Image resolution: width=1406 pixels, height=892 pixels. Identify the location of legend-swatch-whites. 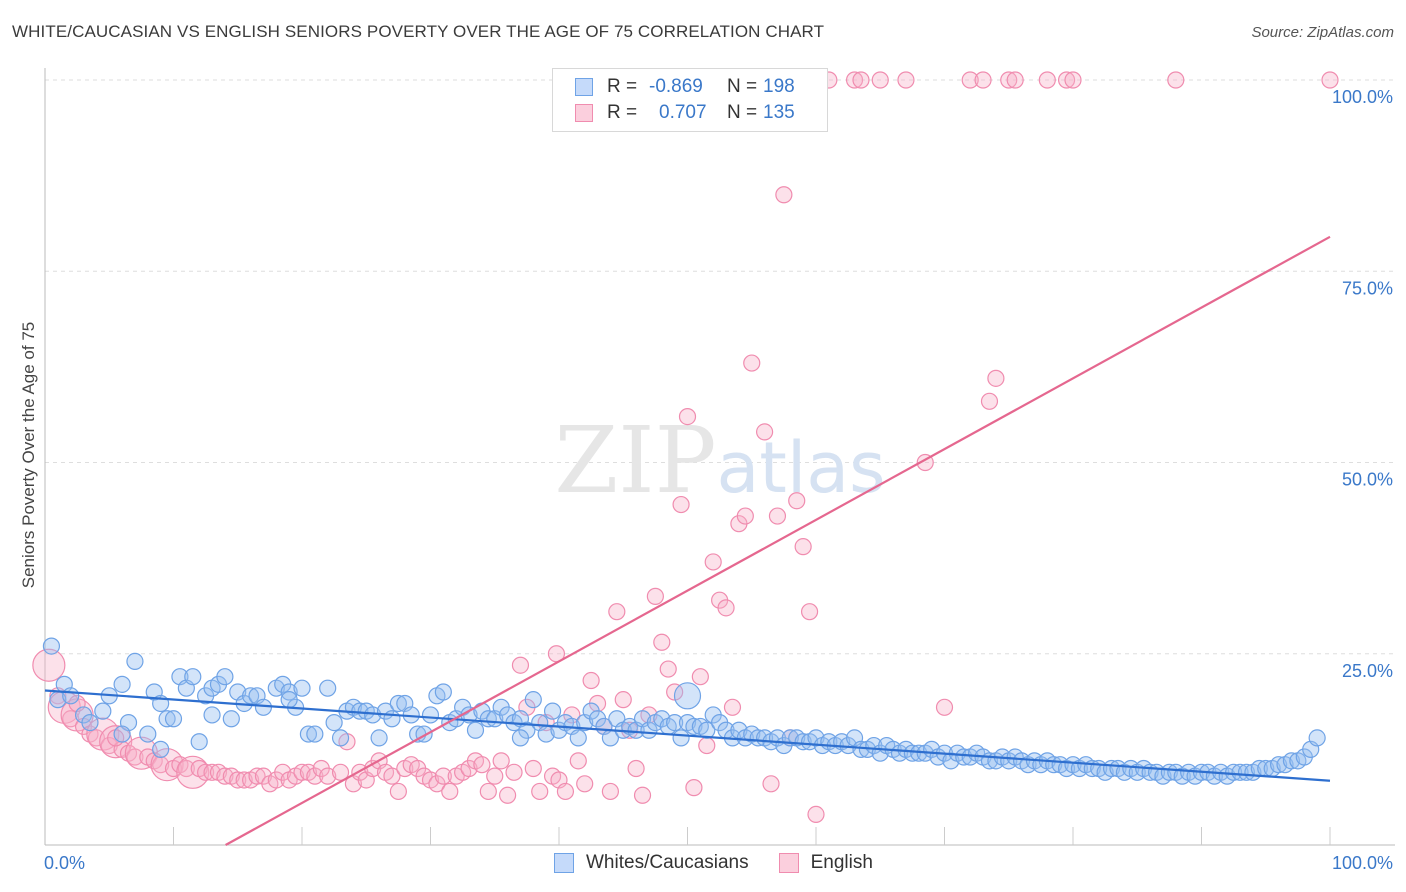
(584, 87).